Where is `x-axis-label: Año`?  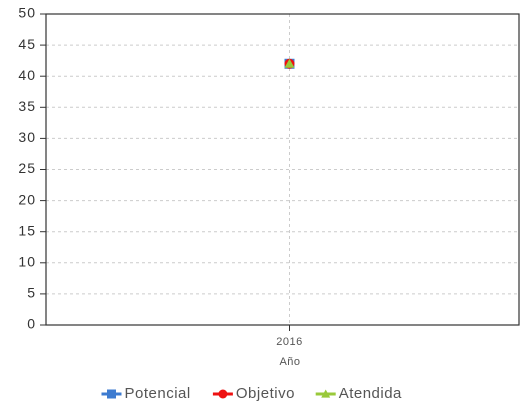
x-axis-label: Año is located at coordinates (289, 362).